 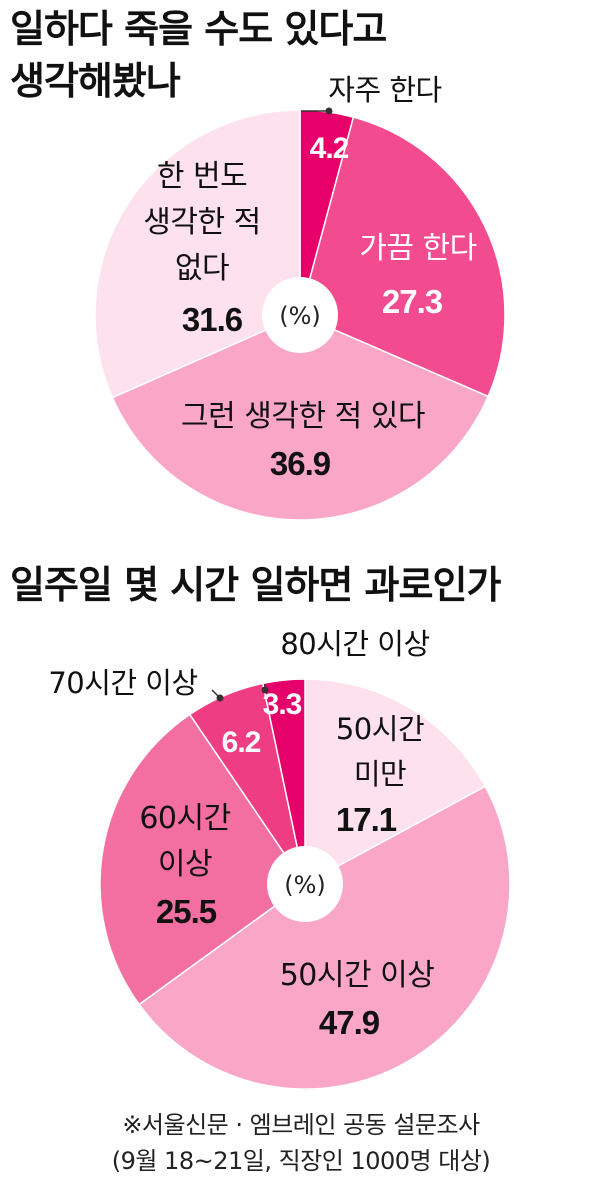 I want to click on chart2-title: 일주일 몇 시간 일하면 과로인가, so click(x=255, y=585).